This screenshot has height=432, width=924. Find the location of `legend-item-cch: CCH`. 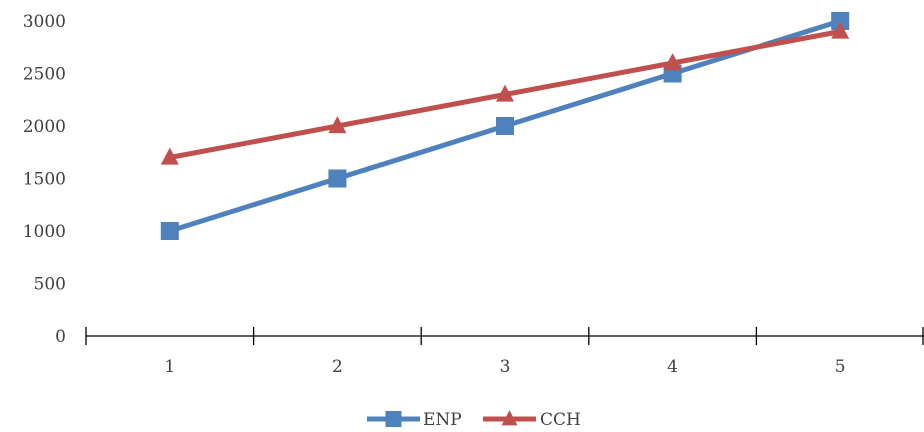

legend-item-cch: CCH is located at coordinates (532, 420).